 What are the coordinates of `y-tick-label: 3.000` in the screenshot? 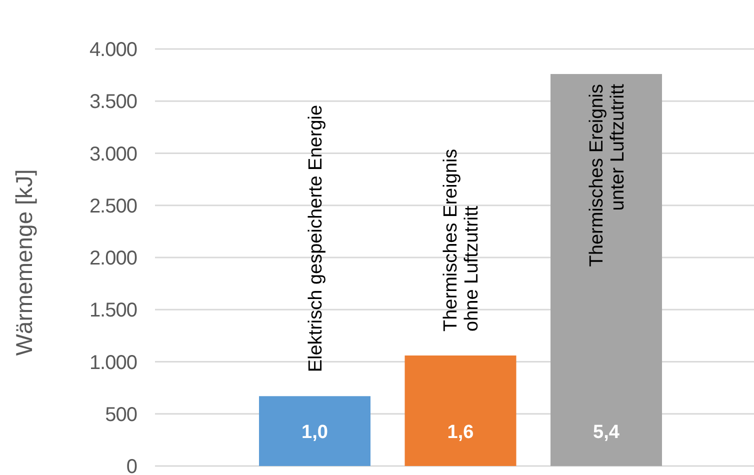 It's located at (113, 154).